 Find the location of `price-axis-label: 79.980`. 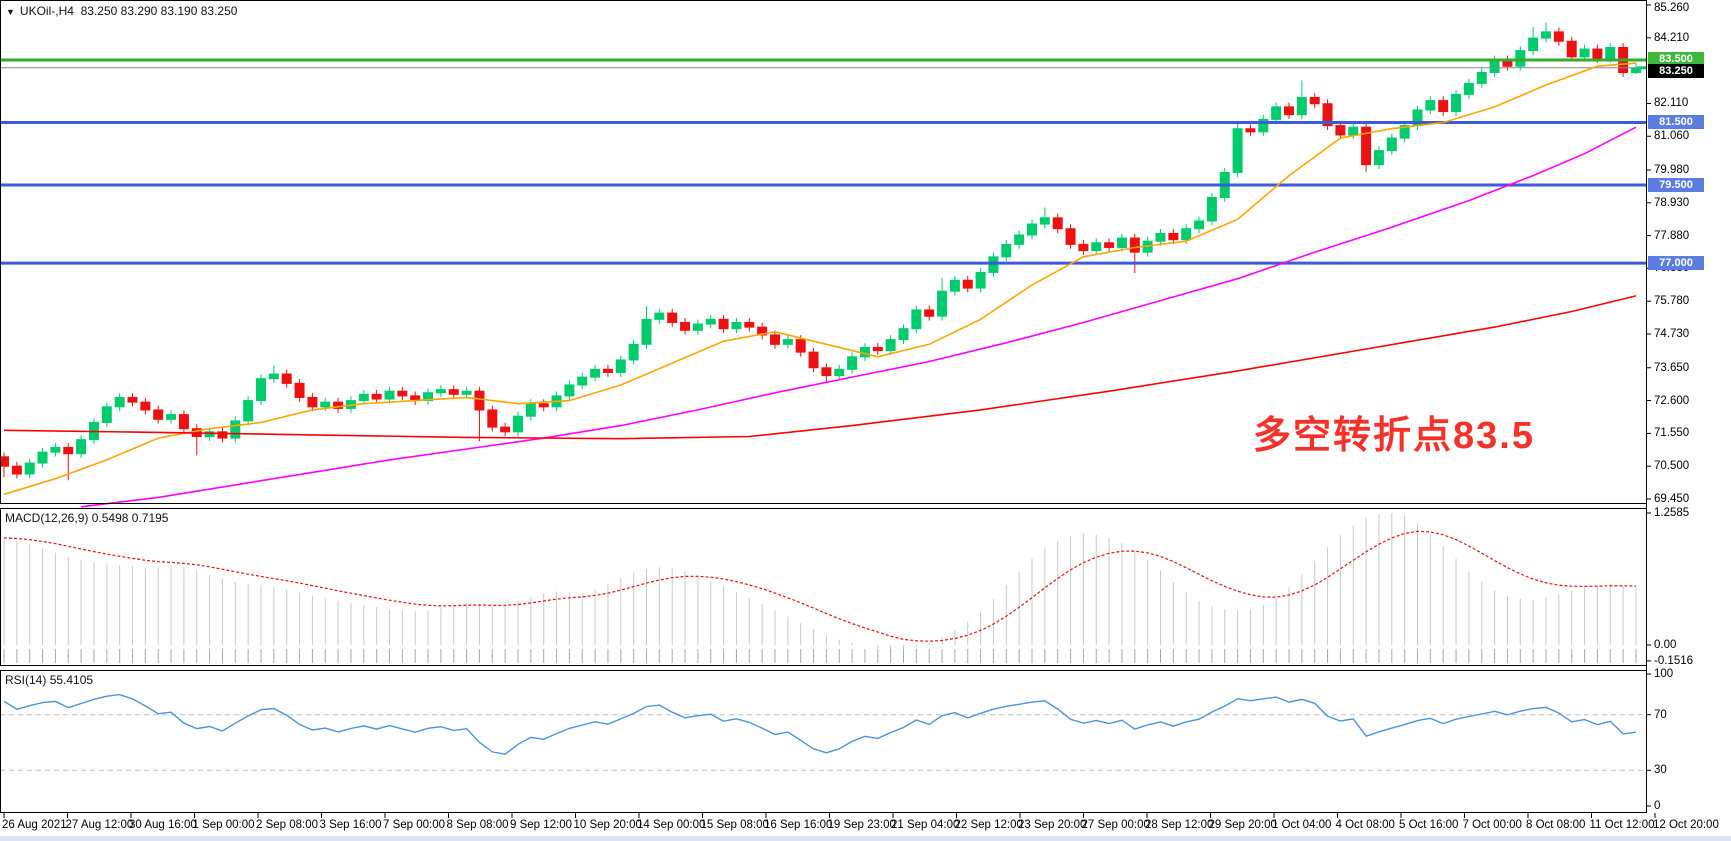

price-axis-label: 79.980 is located at coordinates (1672, 169).